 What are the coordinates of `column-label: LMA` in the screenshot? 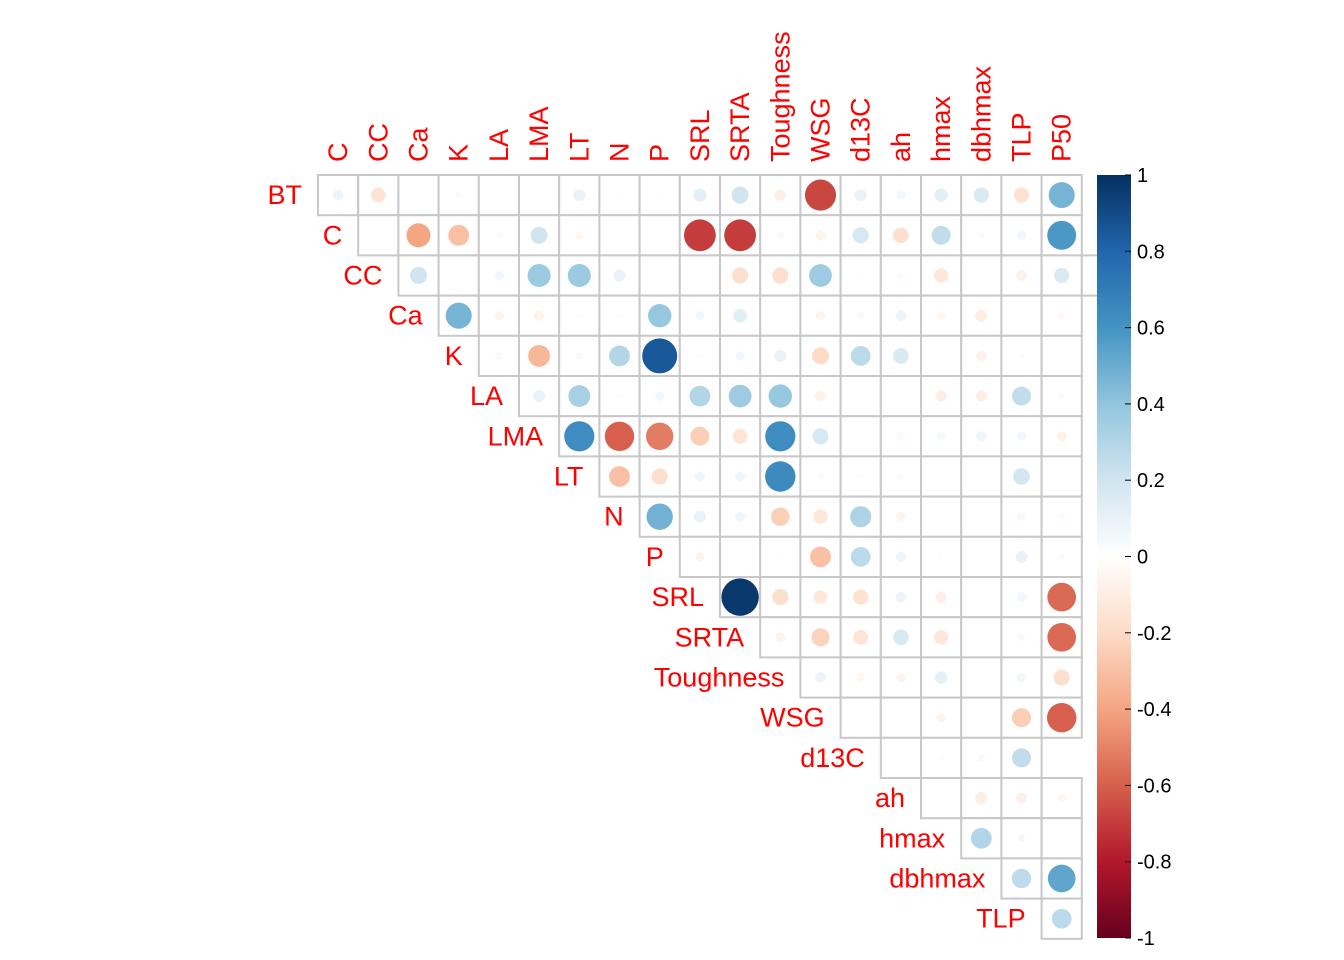 It's located at (539, 134).